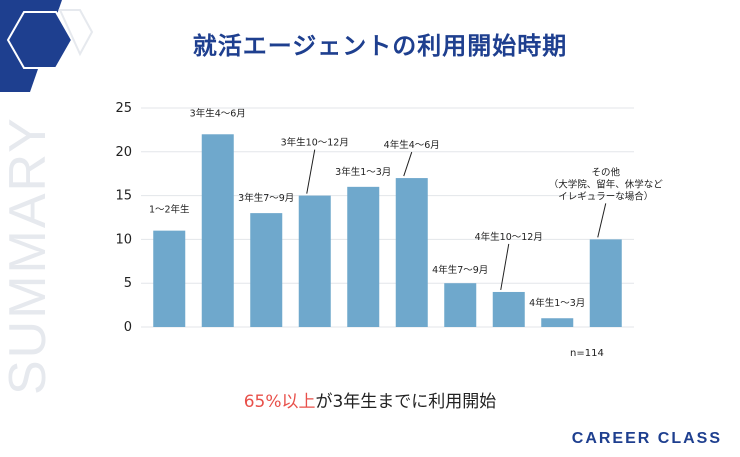 The image size is (740, 457). What do you see at coordinates (128, 327) in the screenshot?
I see `y-tick-label: 0` at bounding box center [128, 327].